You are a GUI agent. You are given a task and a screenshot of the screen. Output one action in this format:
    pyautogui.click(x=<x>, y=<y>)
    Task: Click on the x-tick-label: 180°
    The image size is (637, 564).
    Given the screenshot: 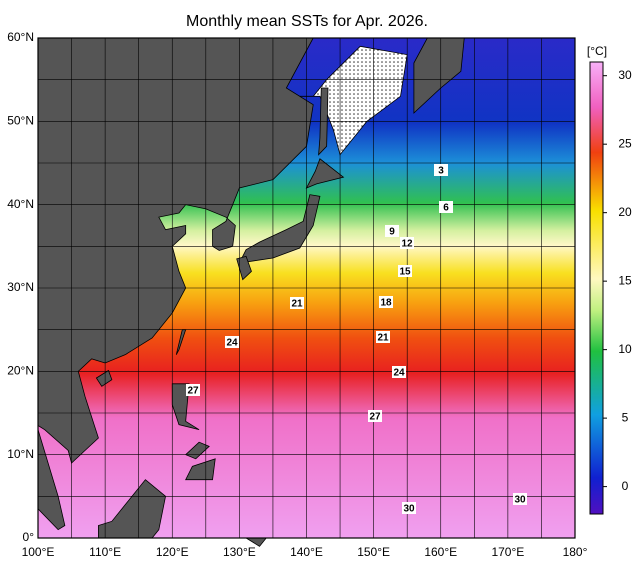 What is the action you would take?
    pyautogui.click(x=575, y=552)
    